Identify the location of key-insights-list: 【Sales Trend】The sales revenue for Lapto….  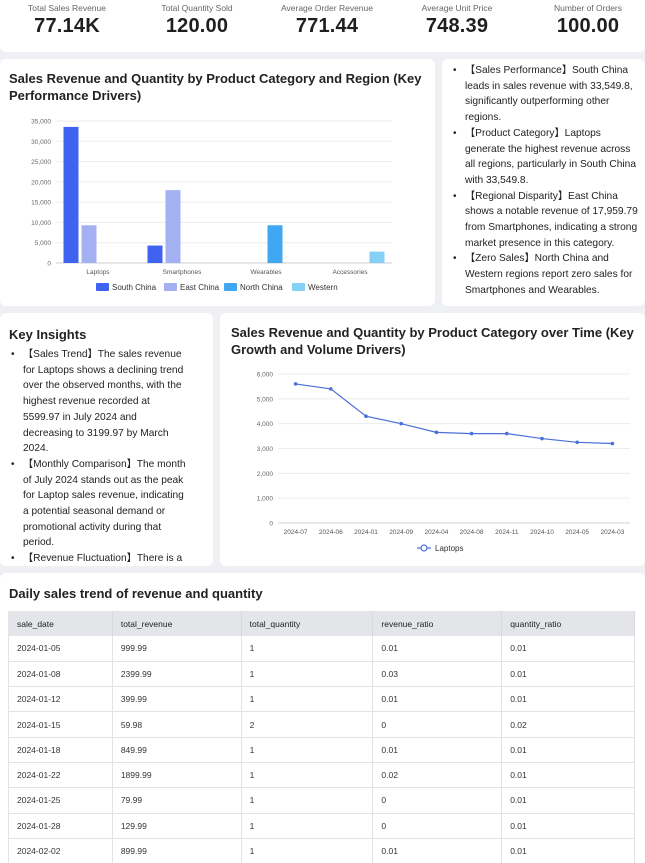
(99, 456).